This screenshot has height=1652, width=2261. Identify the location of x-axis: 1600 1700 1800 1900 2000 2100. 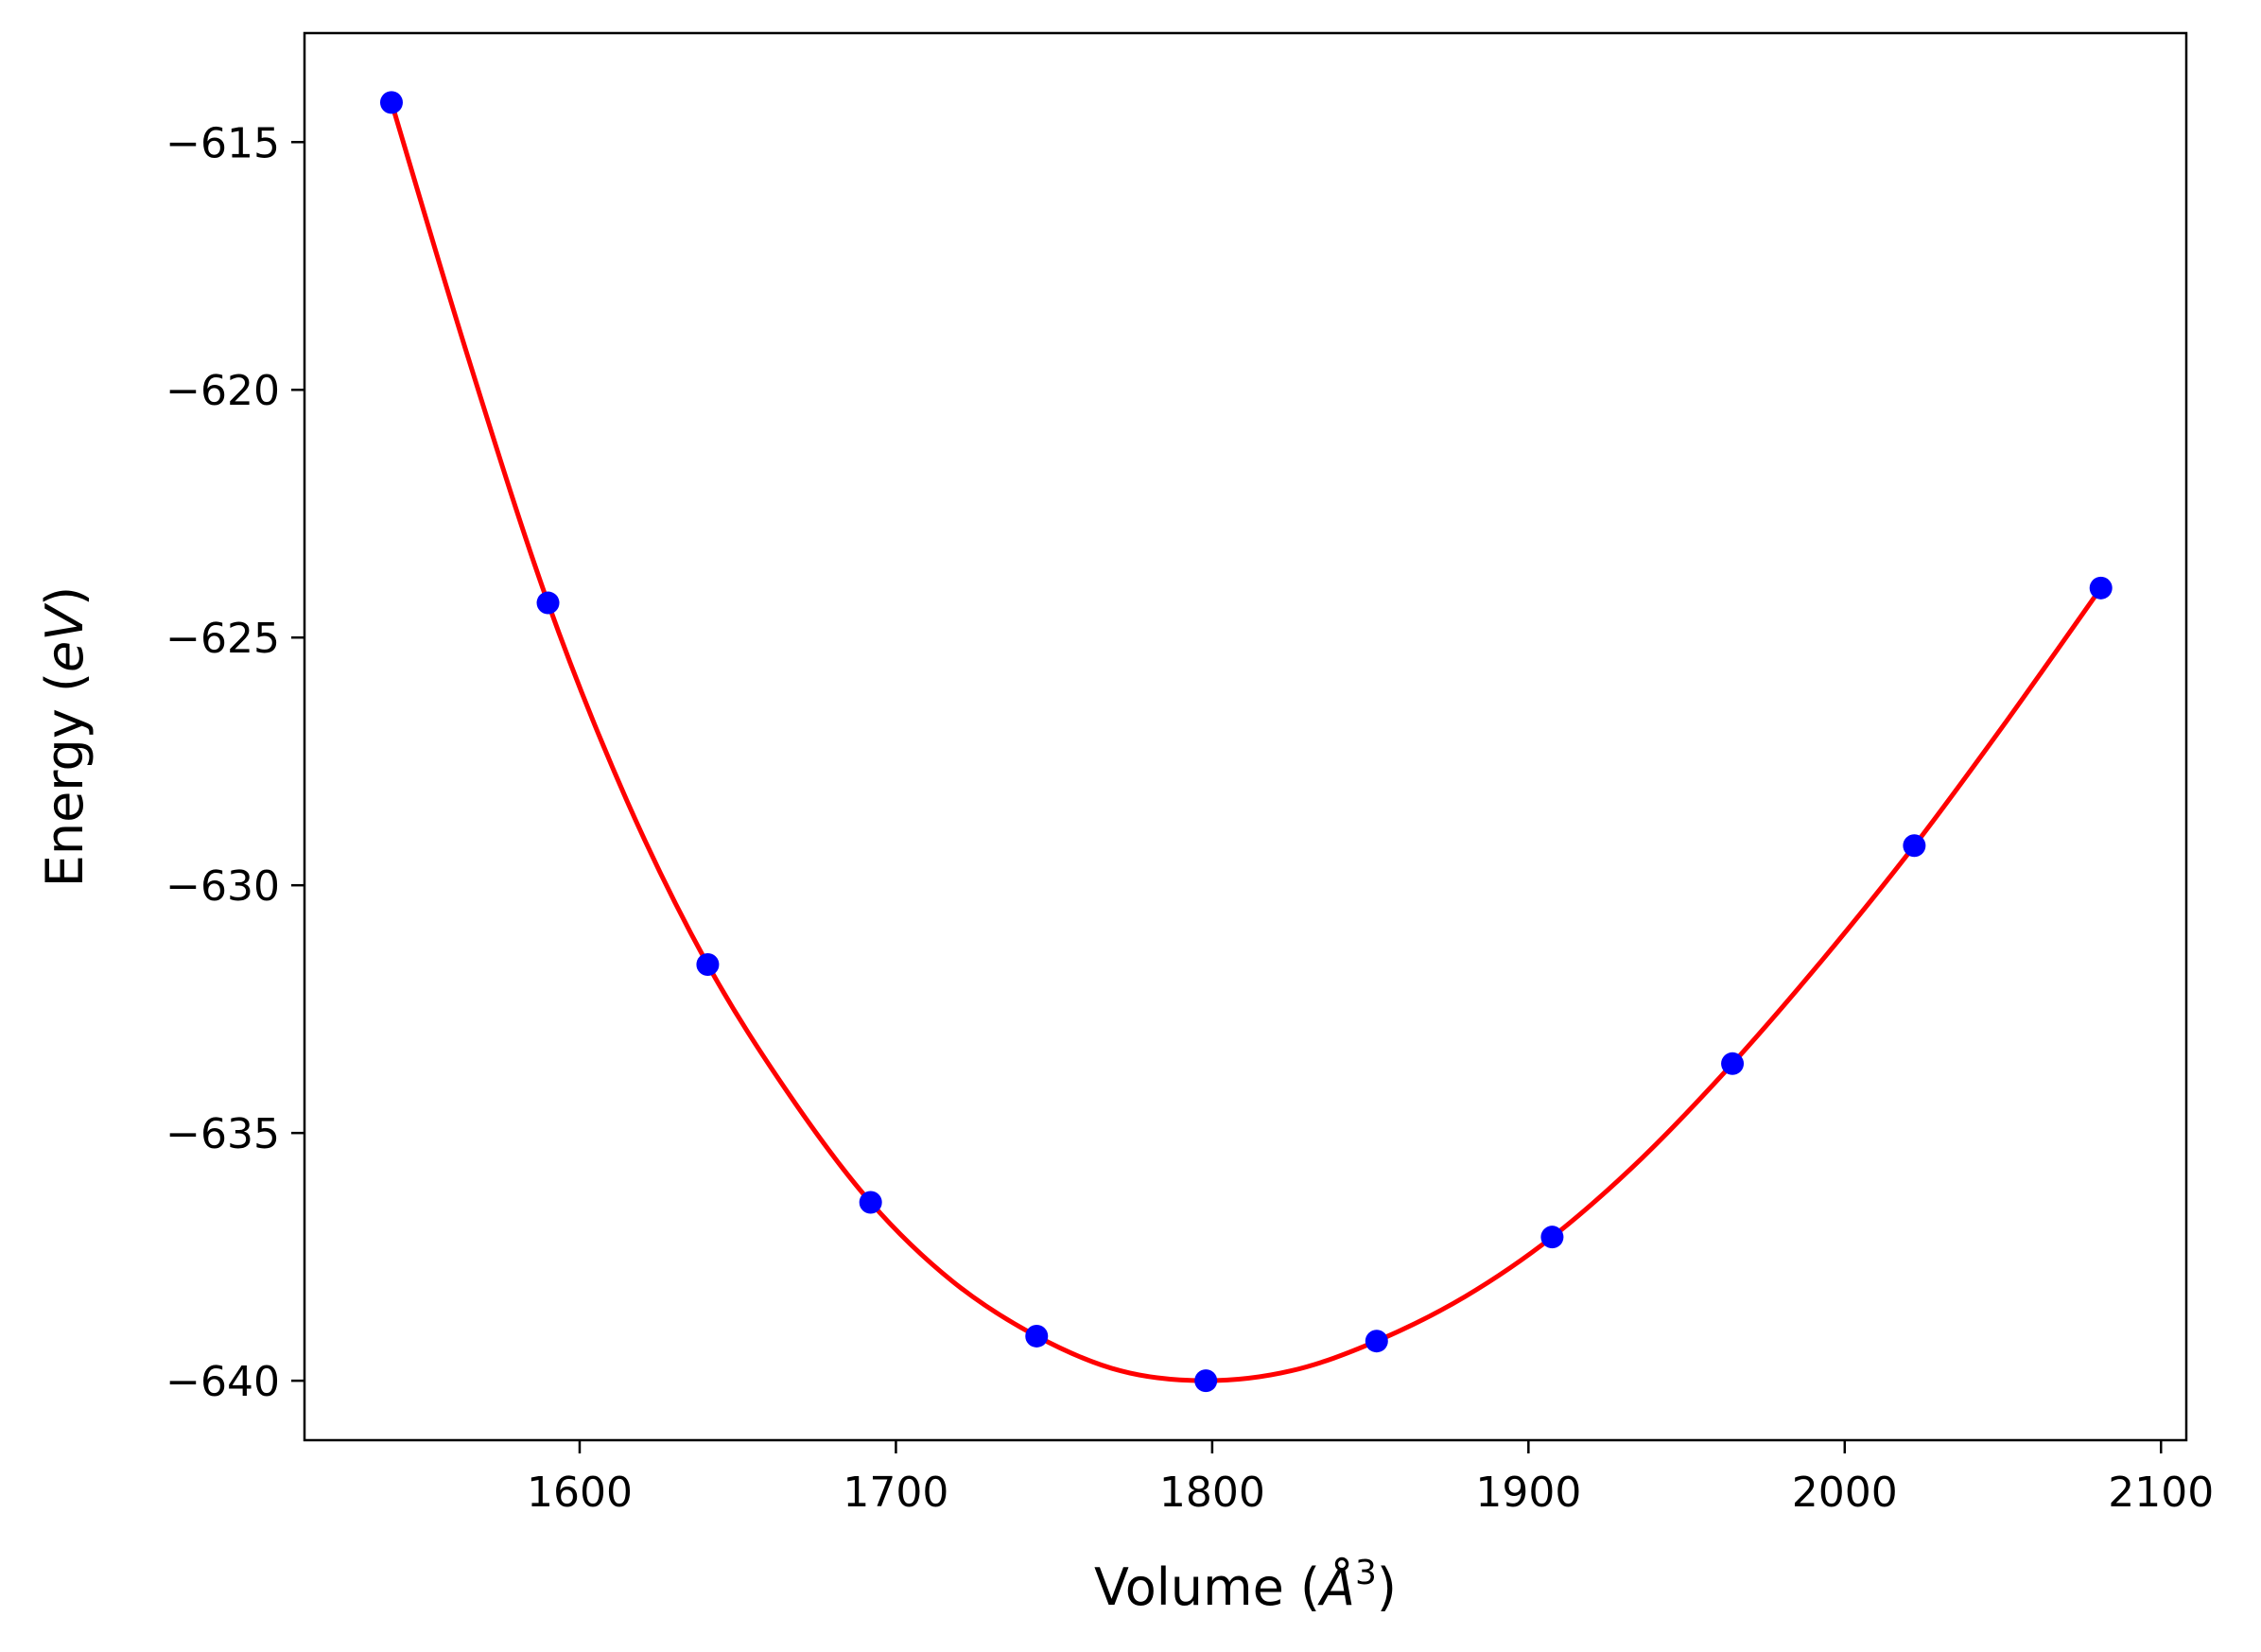
(1370, 1478).